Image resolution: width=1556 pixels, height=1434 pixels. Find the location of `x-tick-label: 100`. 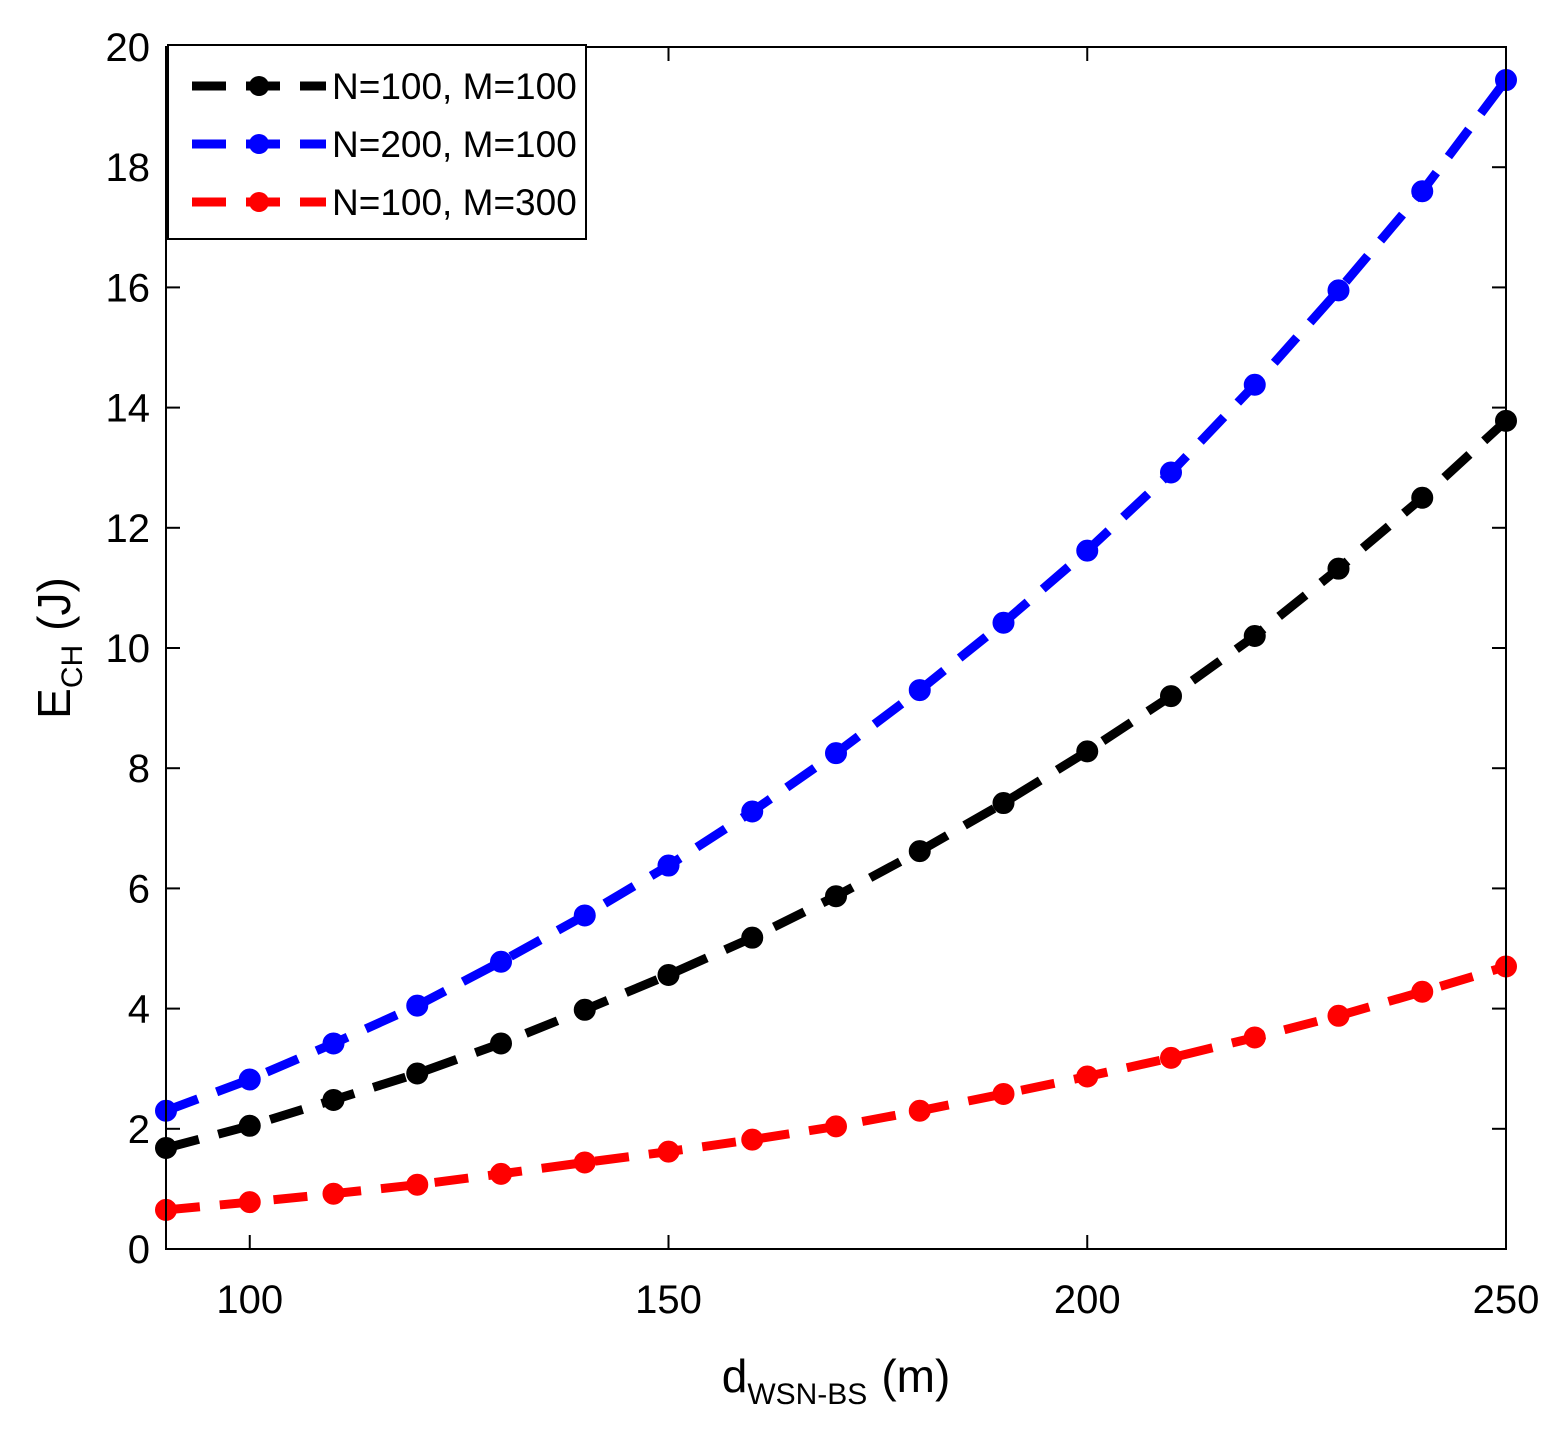

x-tick-label: 100 is located at coordinates (249, 1300).